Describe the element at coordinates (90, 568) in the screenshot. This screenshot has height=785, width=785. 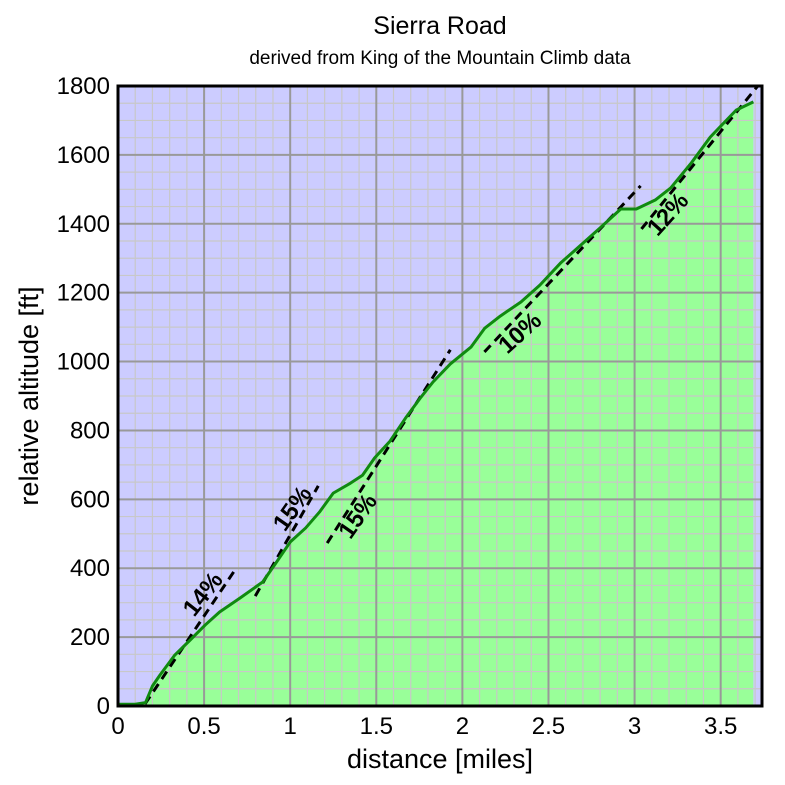
I see `y-tick-label: 400` at that location.